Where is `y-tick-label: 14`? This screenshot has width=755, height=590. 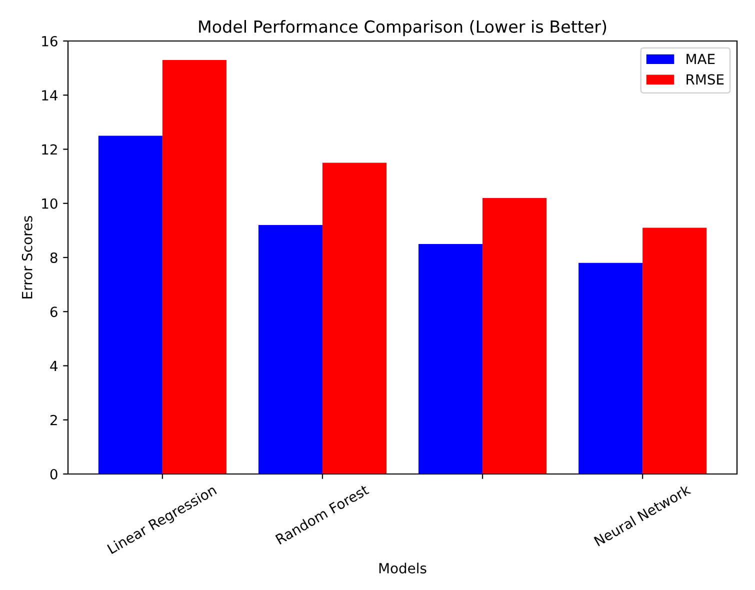 y-tick-label: 14 is located at coordinates (50, 95).